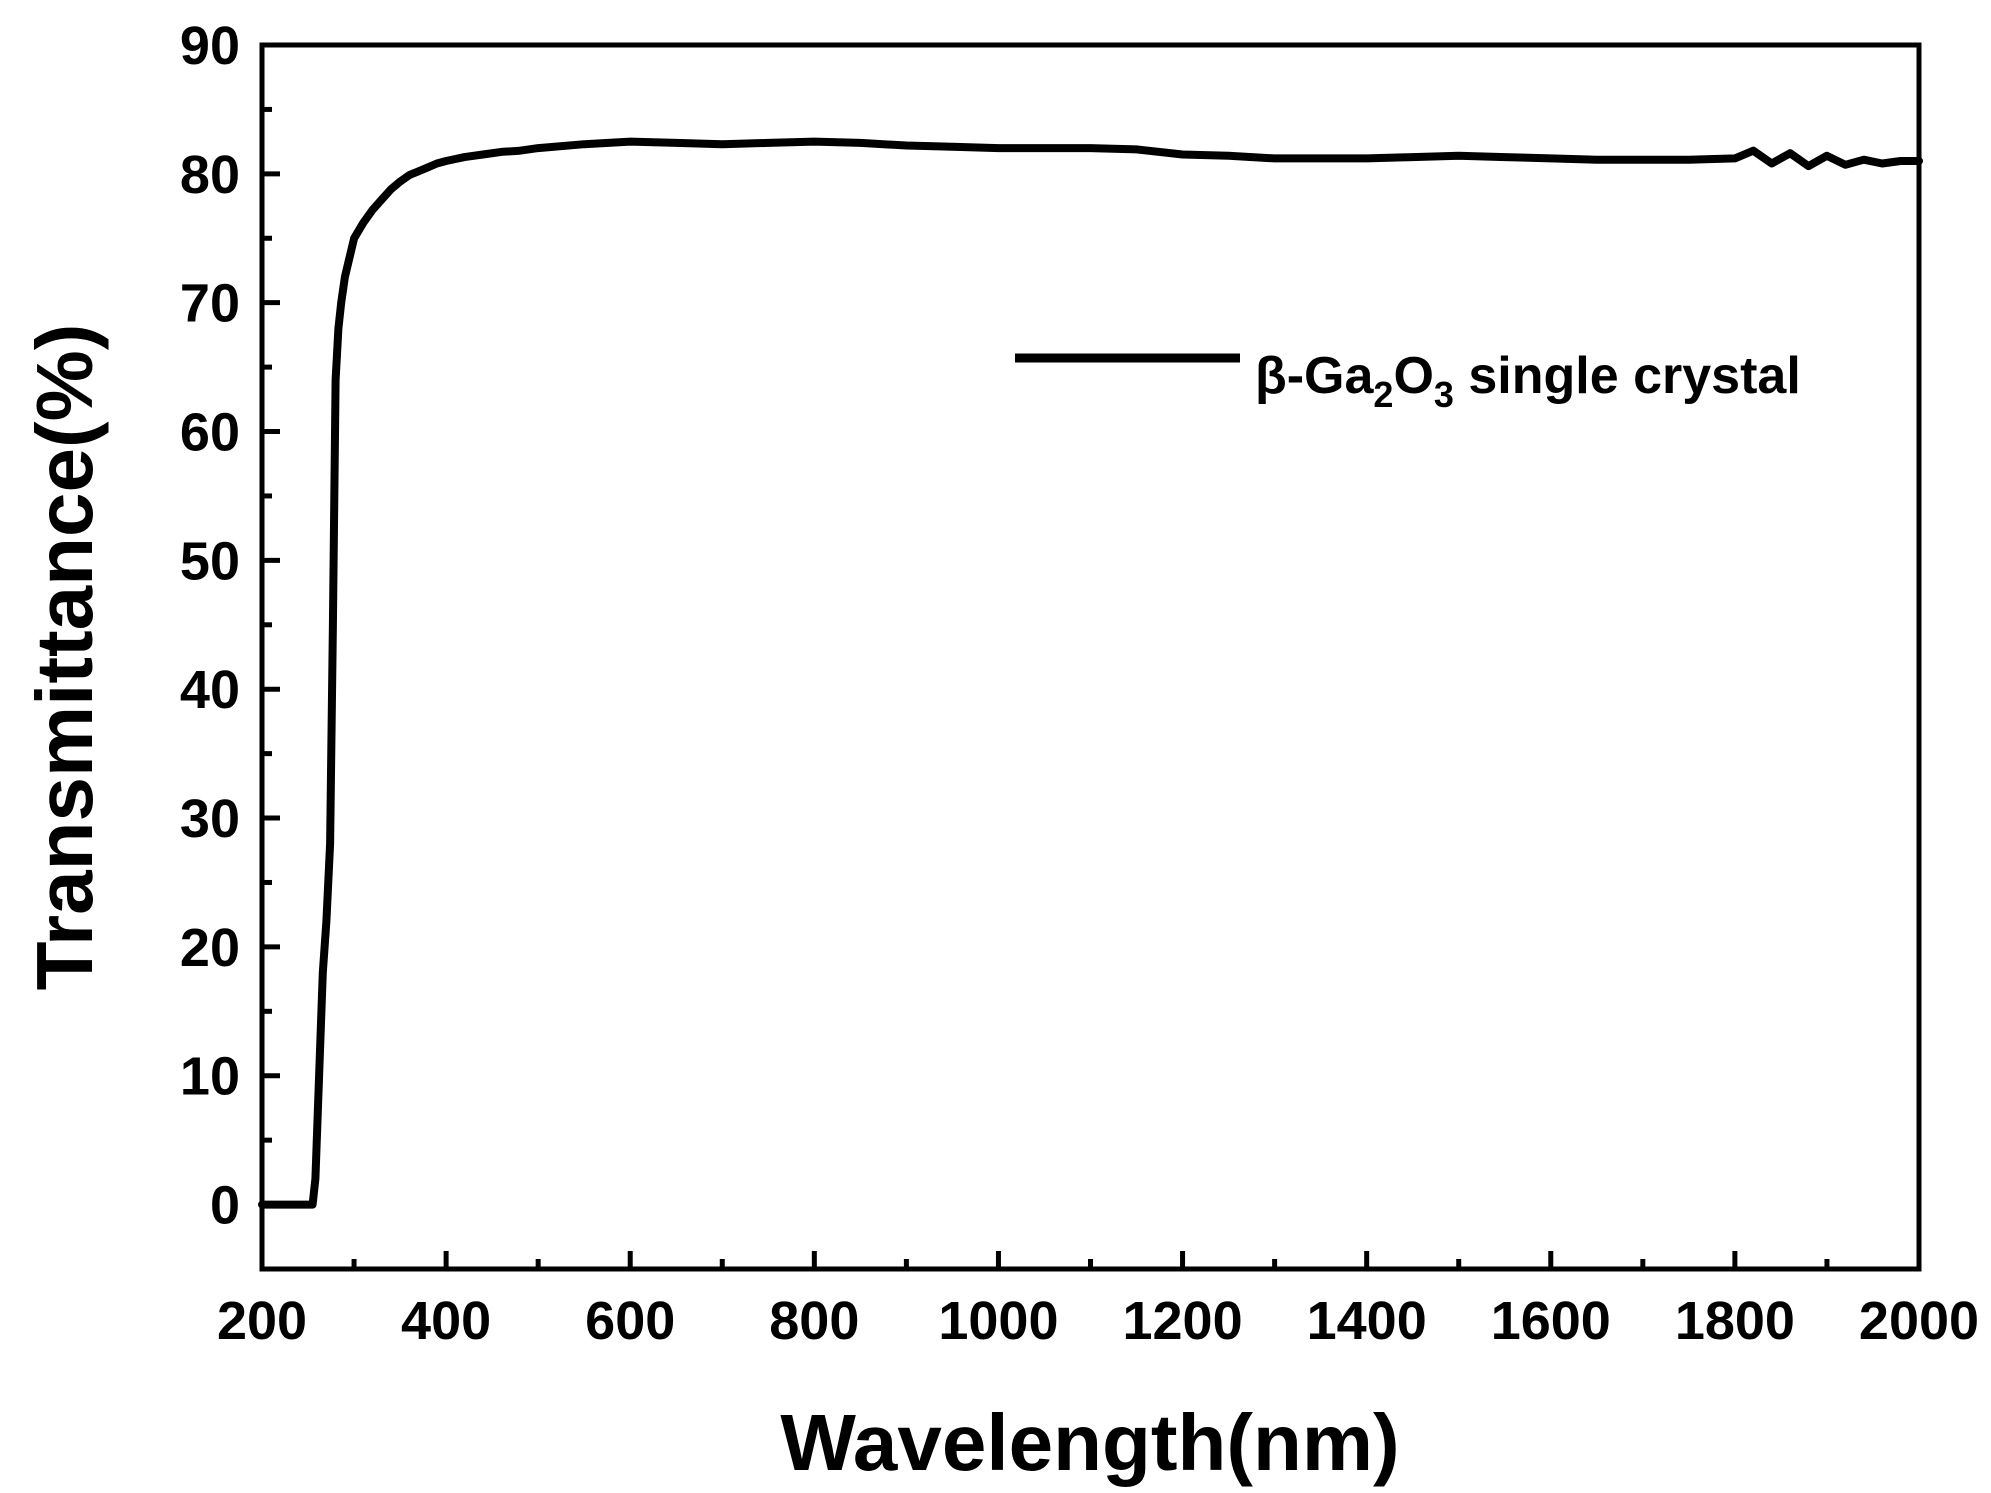 This screenshot has height=1493, width=1991. I want to click on y-tick-label: 30, so click(210, 819).